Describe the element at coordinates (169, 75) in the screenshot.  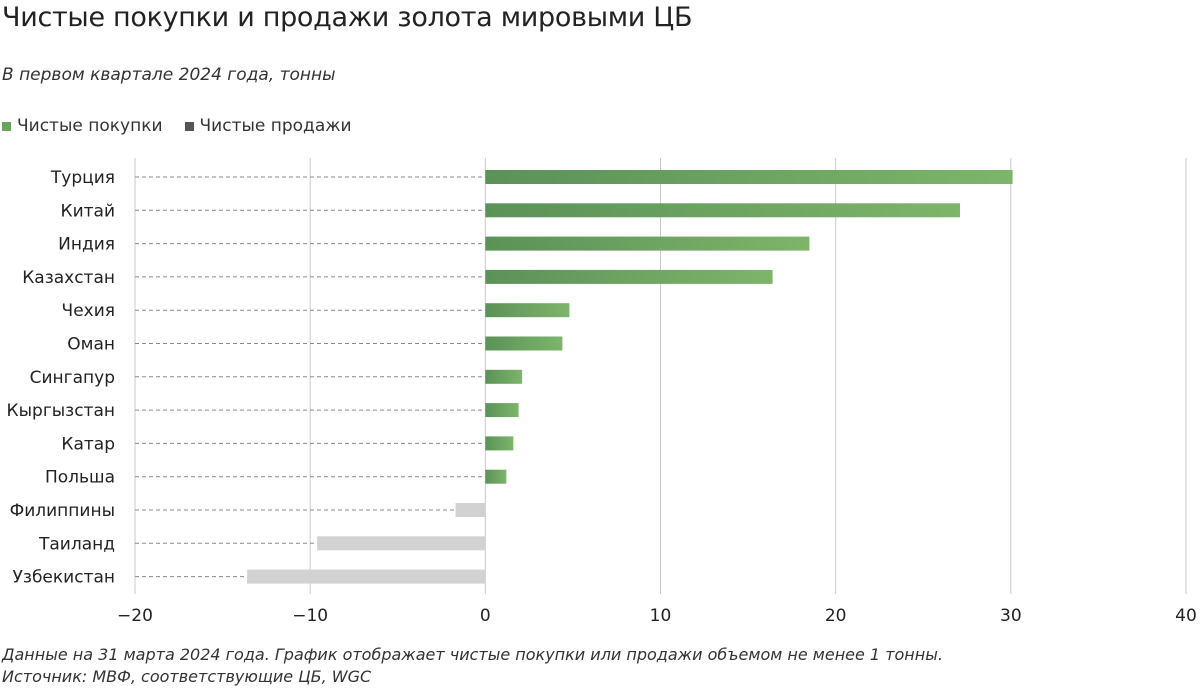
I see `chart-subtitle: В первом квартале 2024 года, тонны` at that location.